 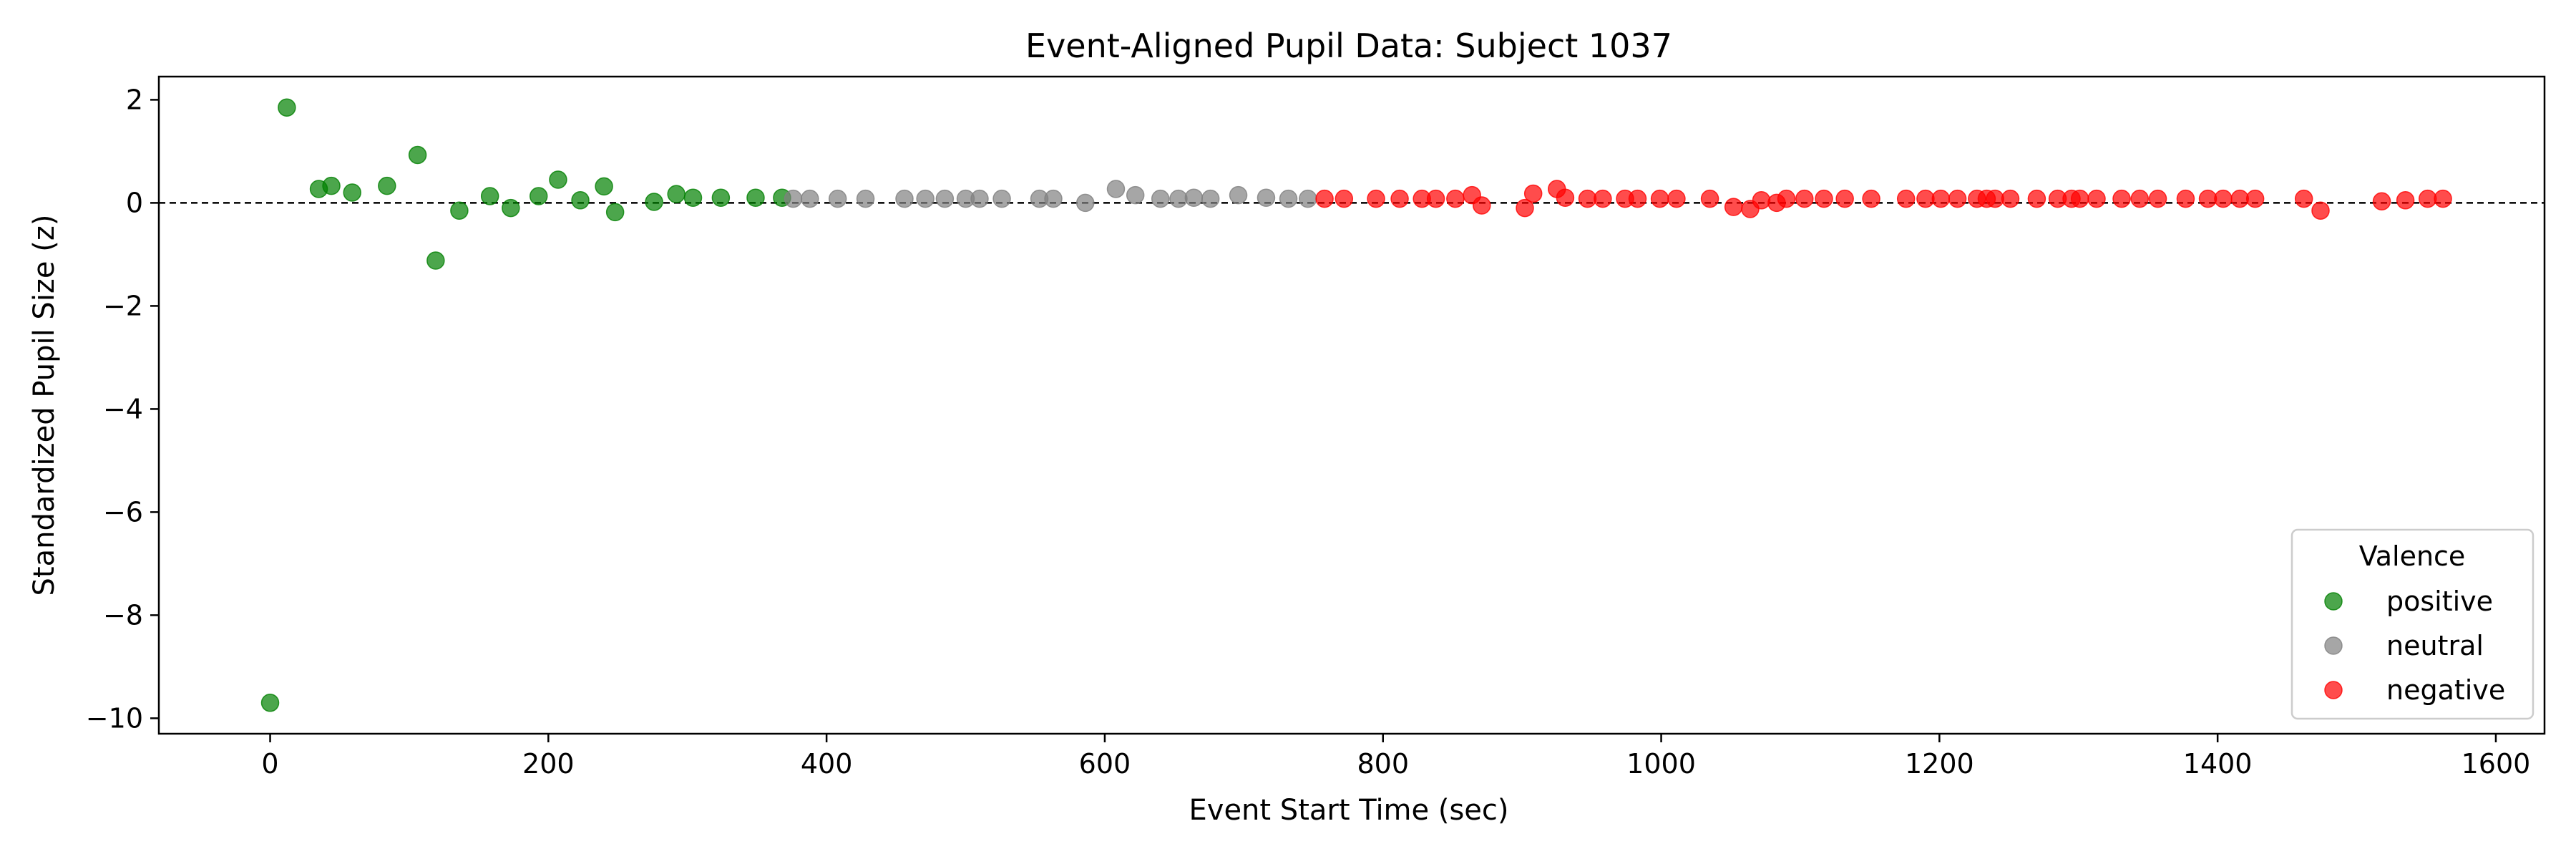 What do you see at coordinates (134, 99) in the screenshot?
I see `y-tick-label: 2` at bounding box center [134, 99].